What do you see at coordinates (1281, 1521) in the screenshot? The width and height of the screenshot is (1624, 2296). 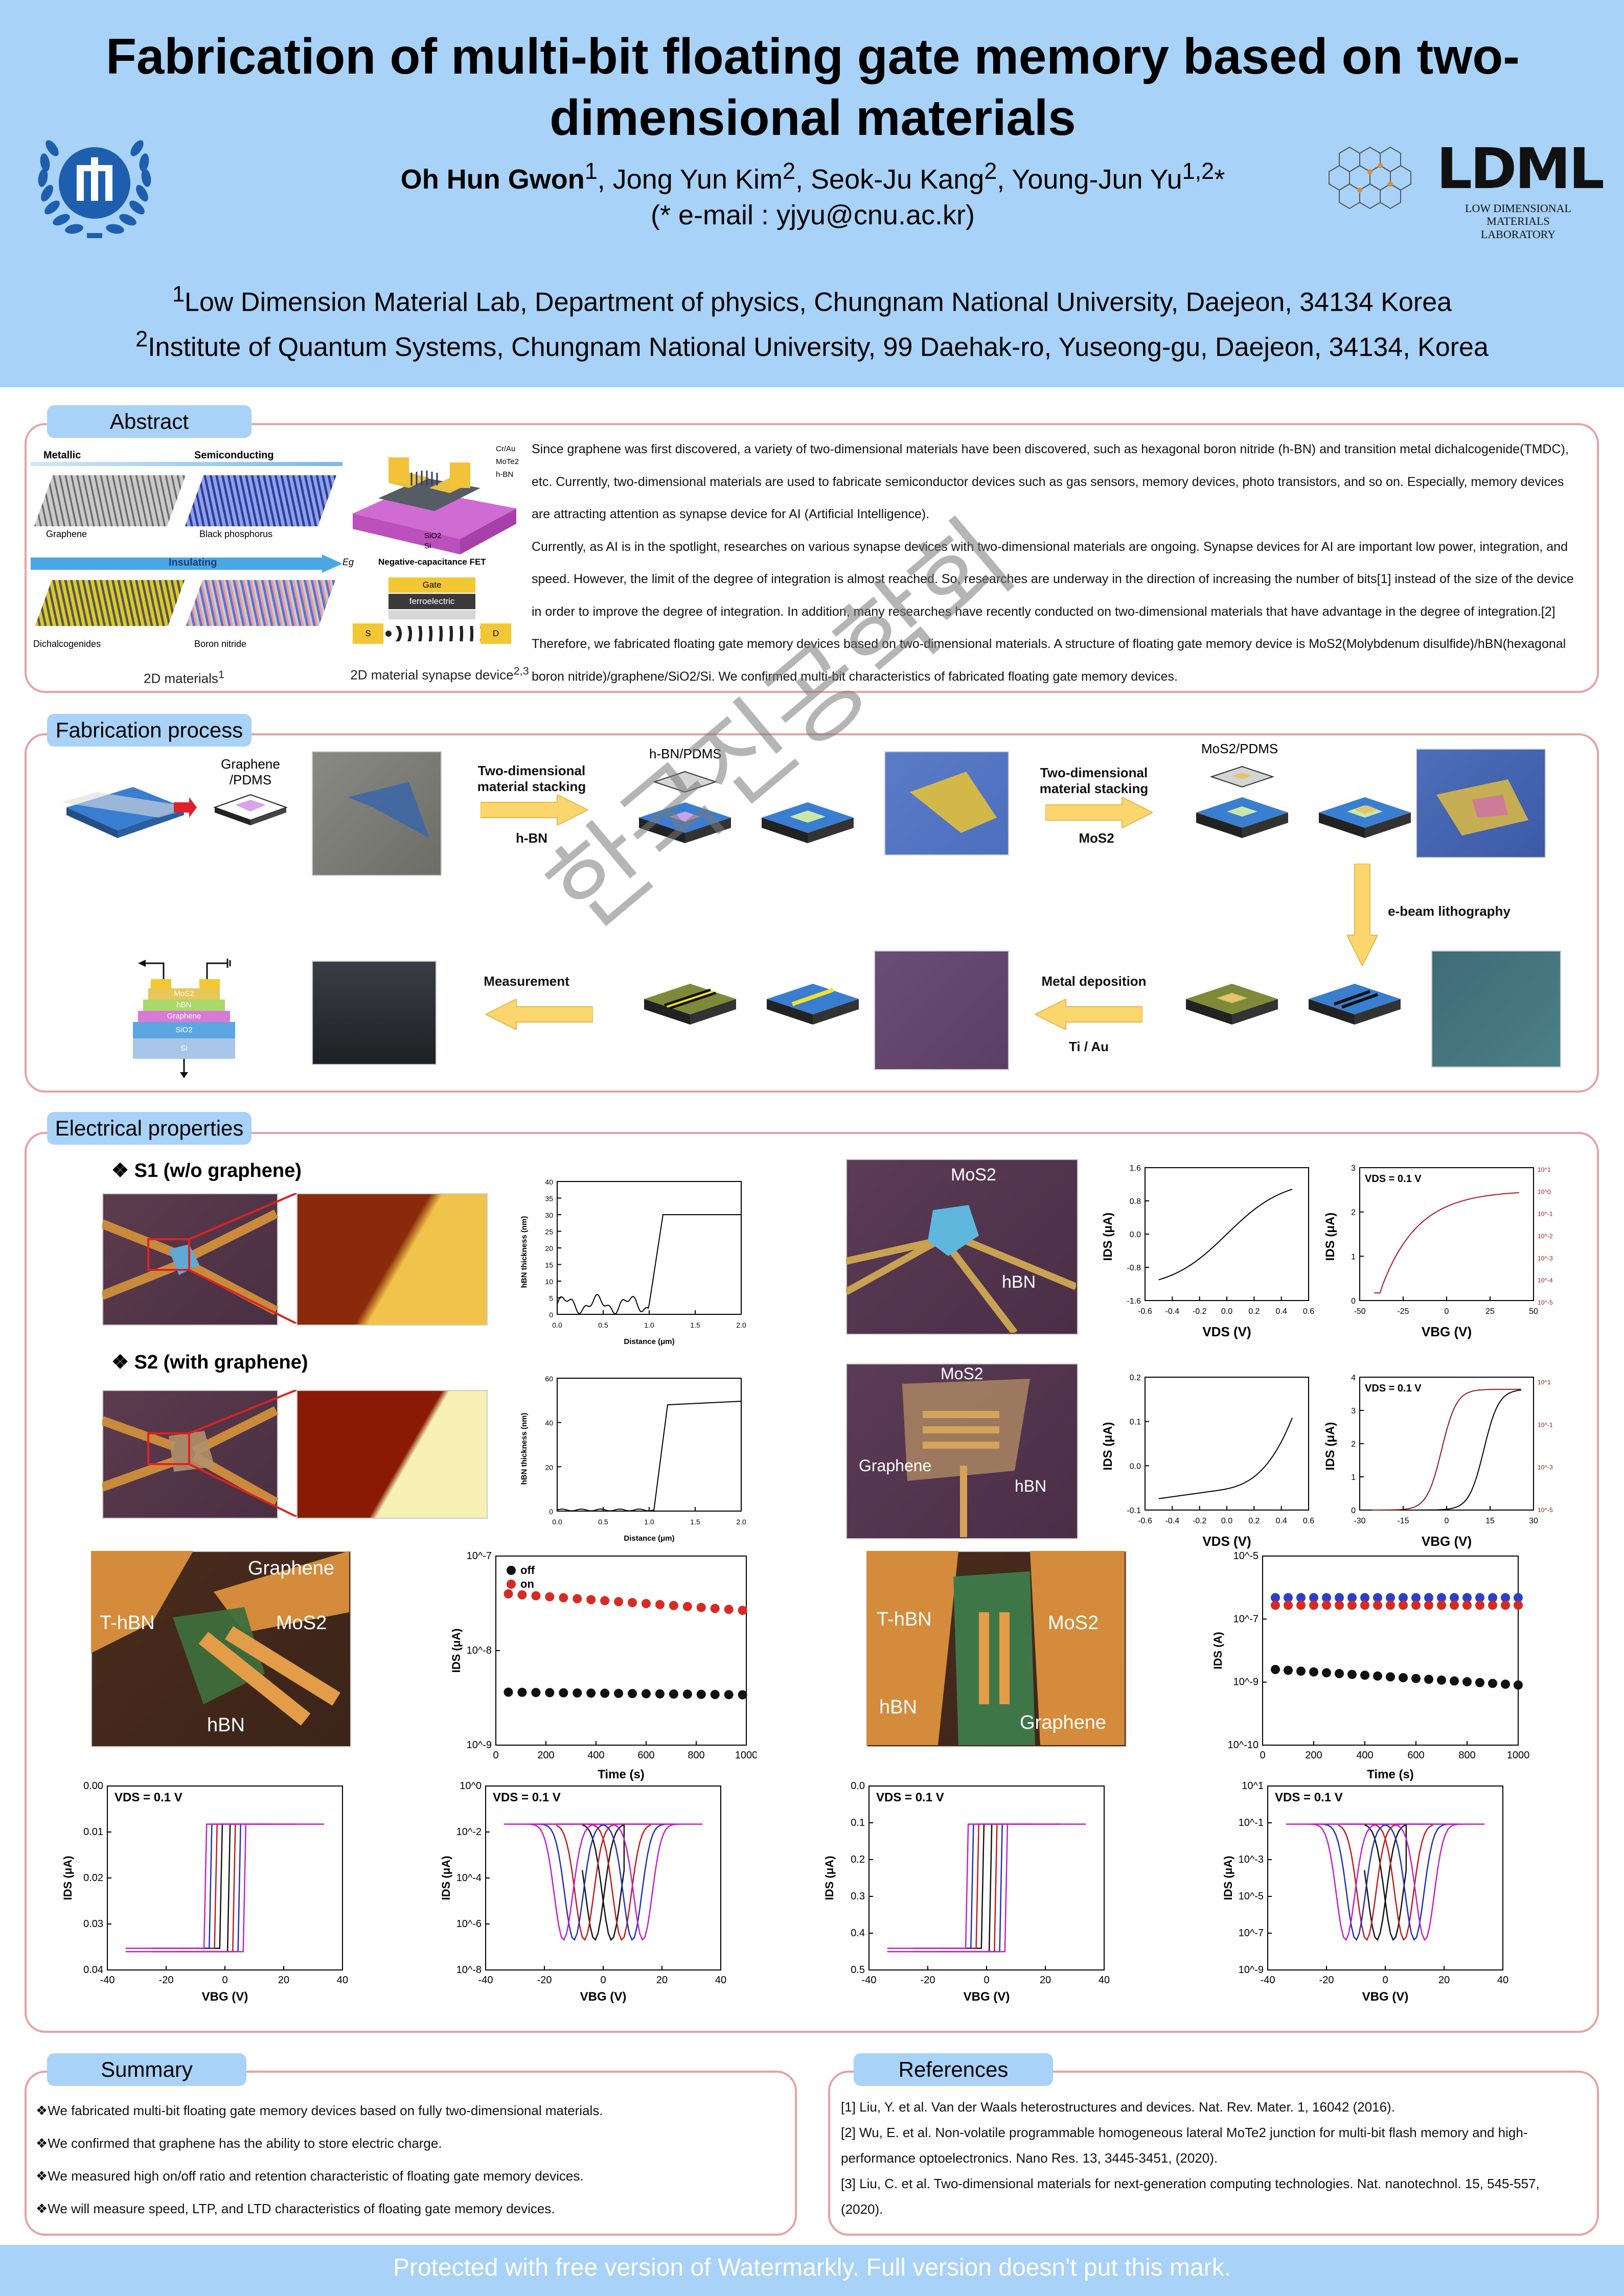 I see `x-tick-label: 0.4` at bounding box center [1281, 1521].